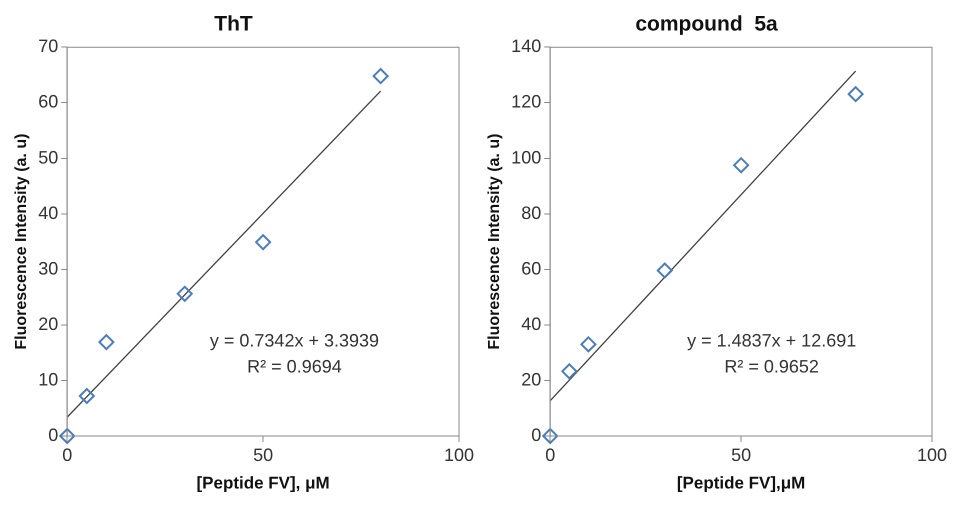 This screenshot has height=506, width=962. I want to click on chart-title: compound 5a, so click(706, 24).